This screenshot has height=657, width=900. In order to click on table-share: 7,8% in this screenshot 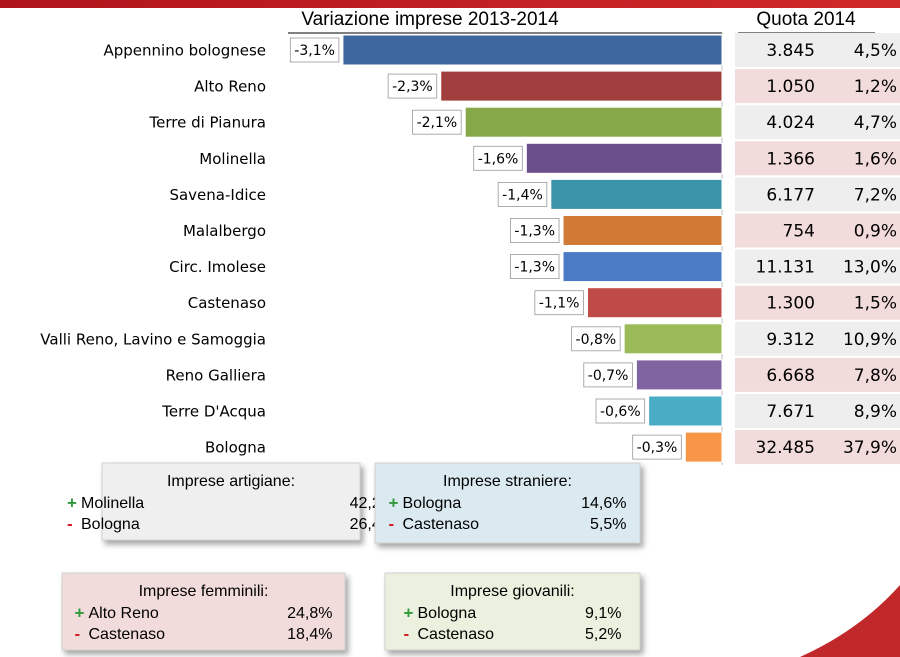, I will do `click(875, 376)`.